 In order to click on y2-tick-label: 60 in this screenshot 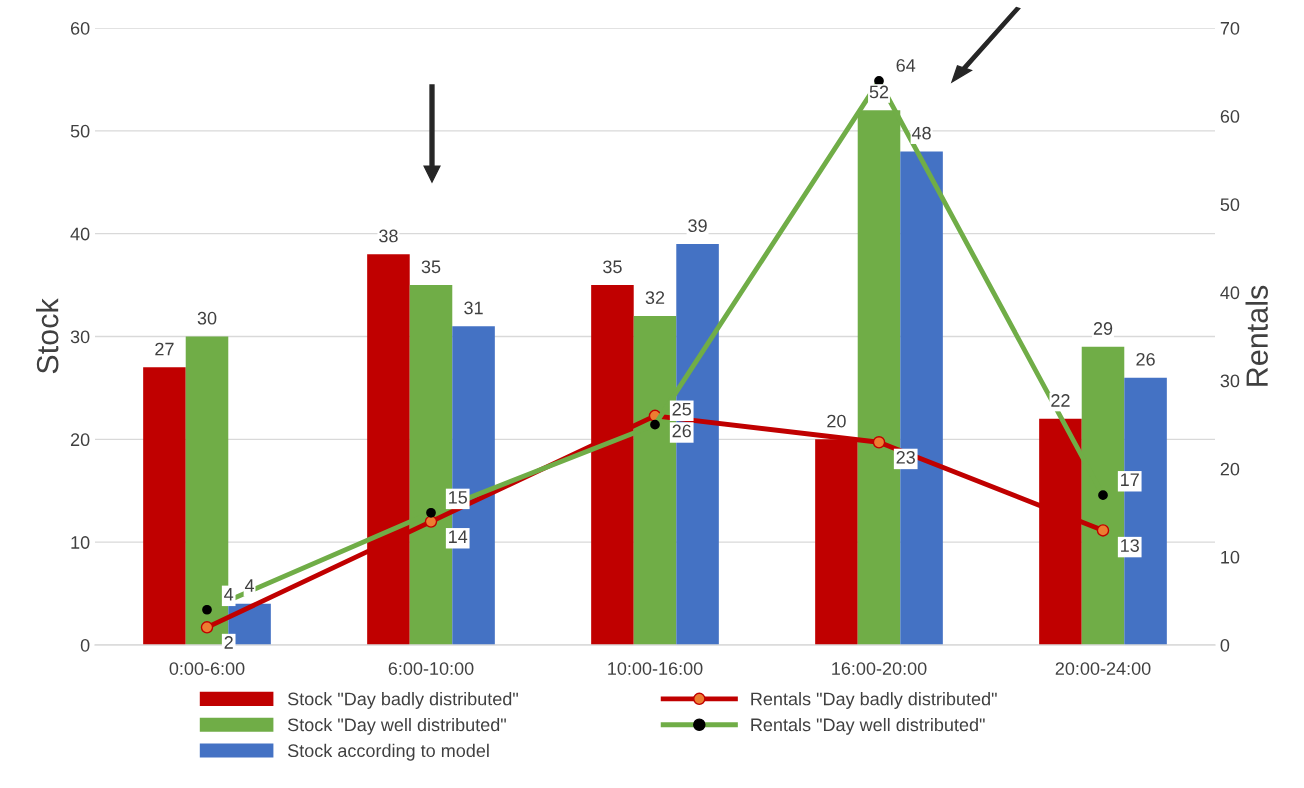, I will do `click(1230, 116)`.